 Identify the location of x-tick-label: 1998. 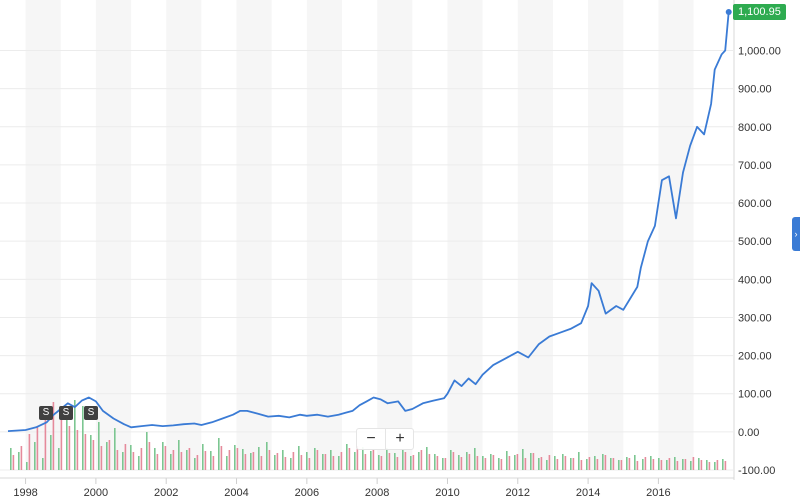
(25, 493).